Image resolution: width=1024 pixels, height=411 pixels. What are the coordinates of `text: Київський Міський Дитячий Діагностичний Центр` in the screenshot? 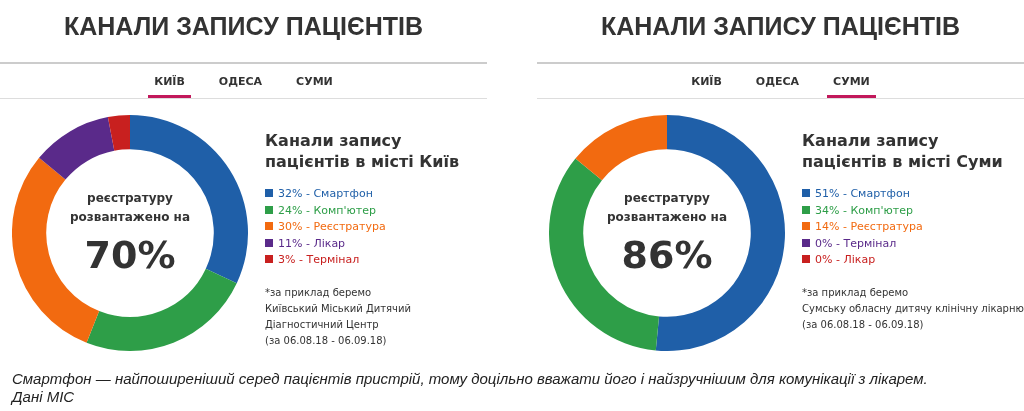 It's located at (338, 316).